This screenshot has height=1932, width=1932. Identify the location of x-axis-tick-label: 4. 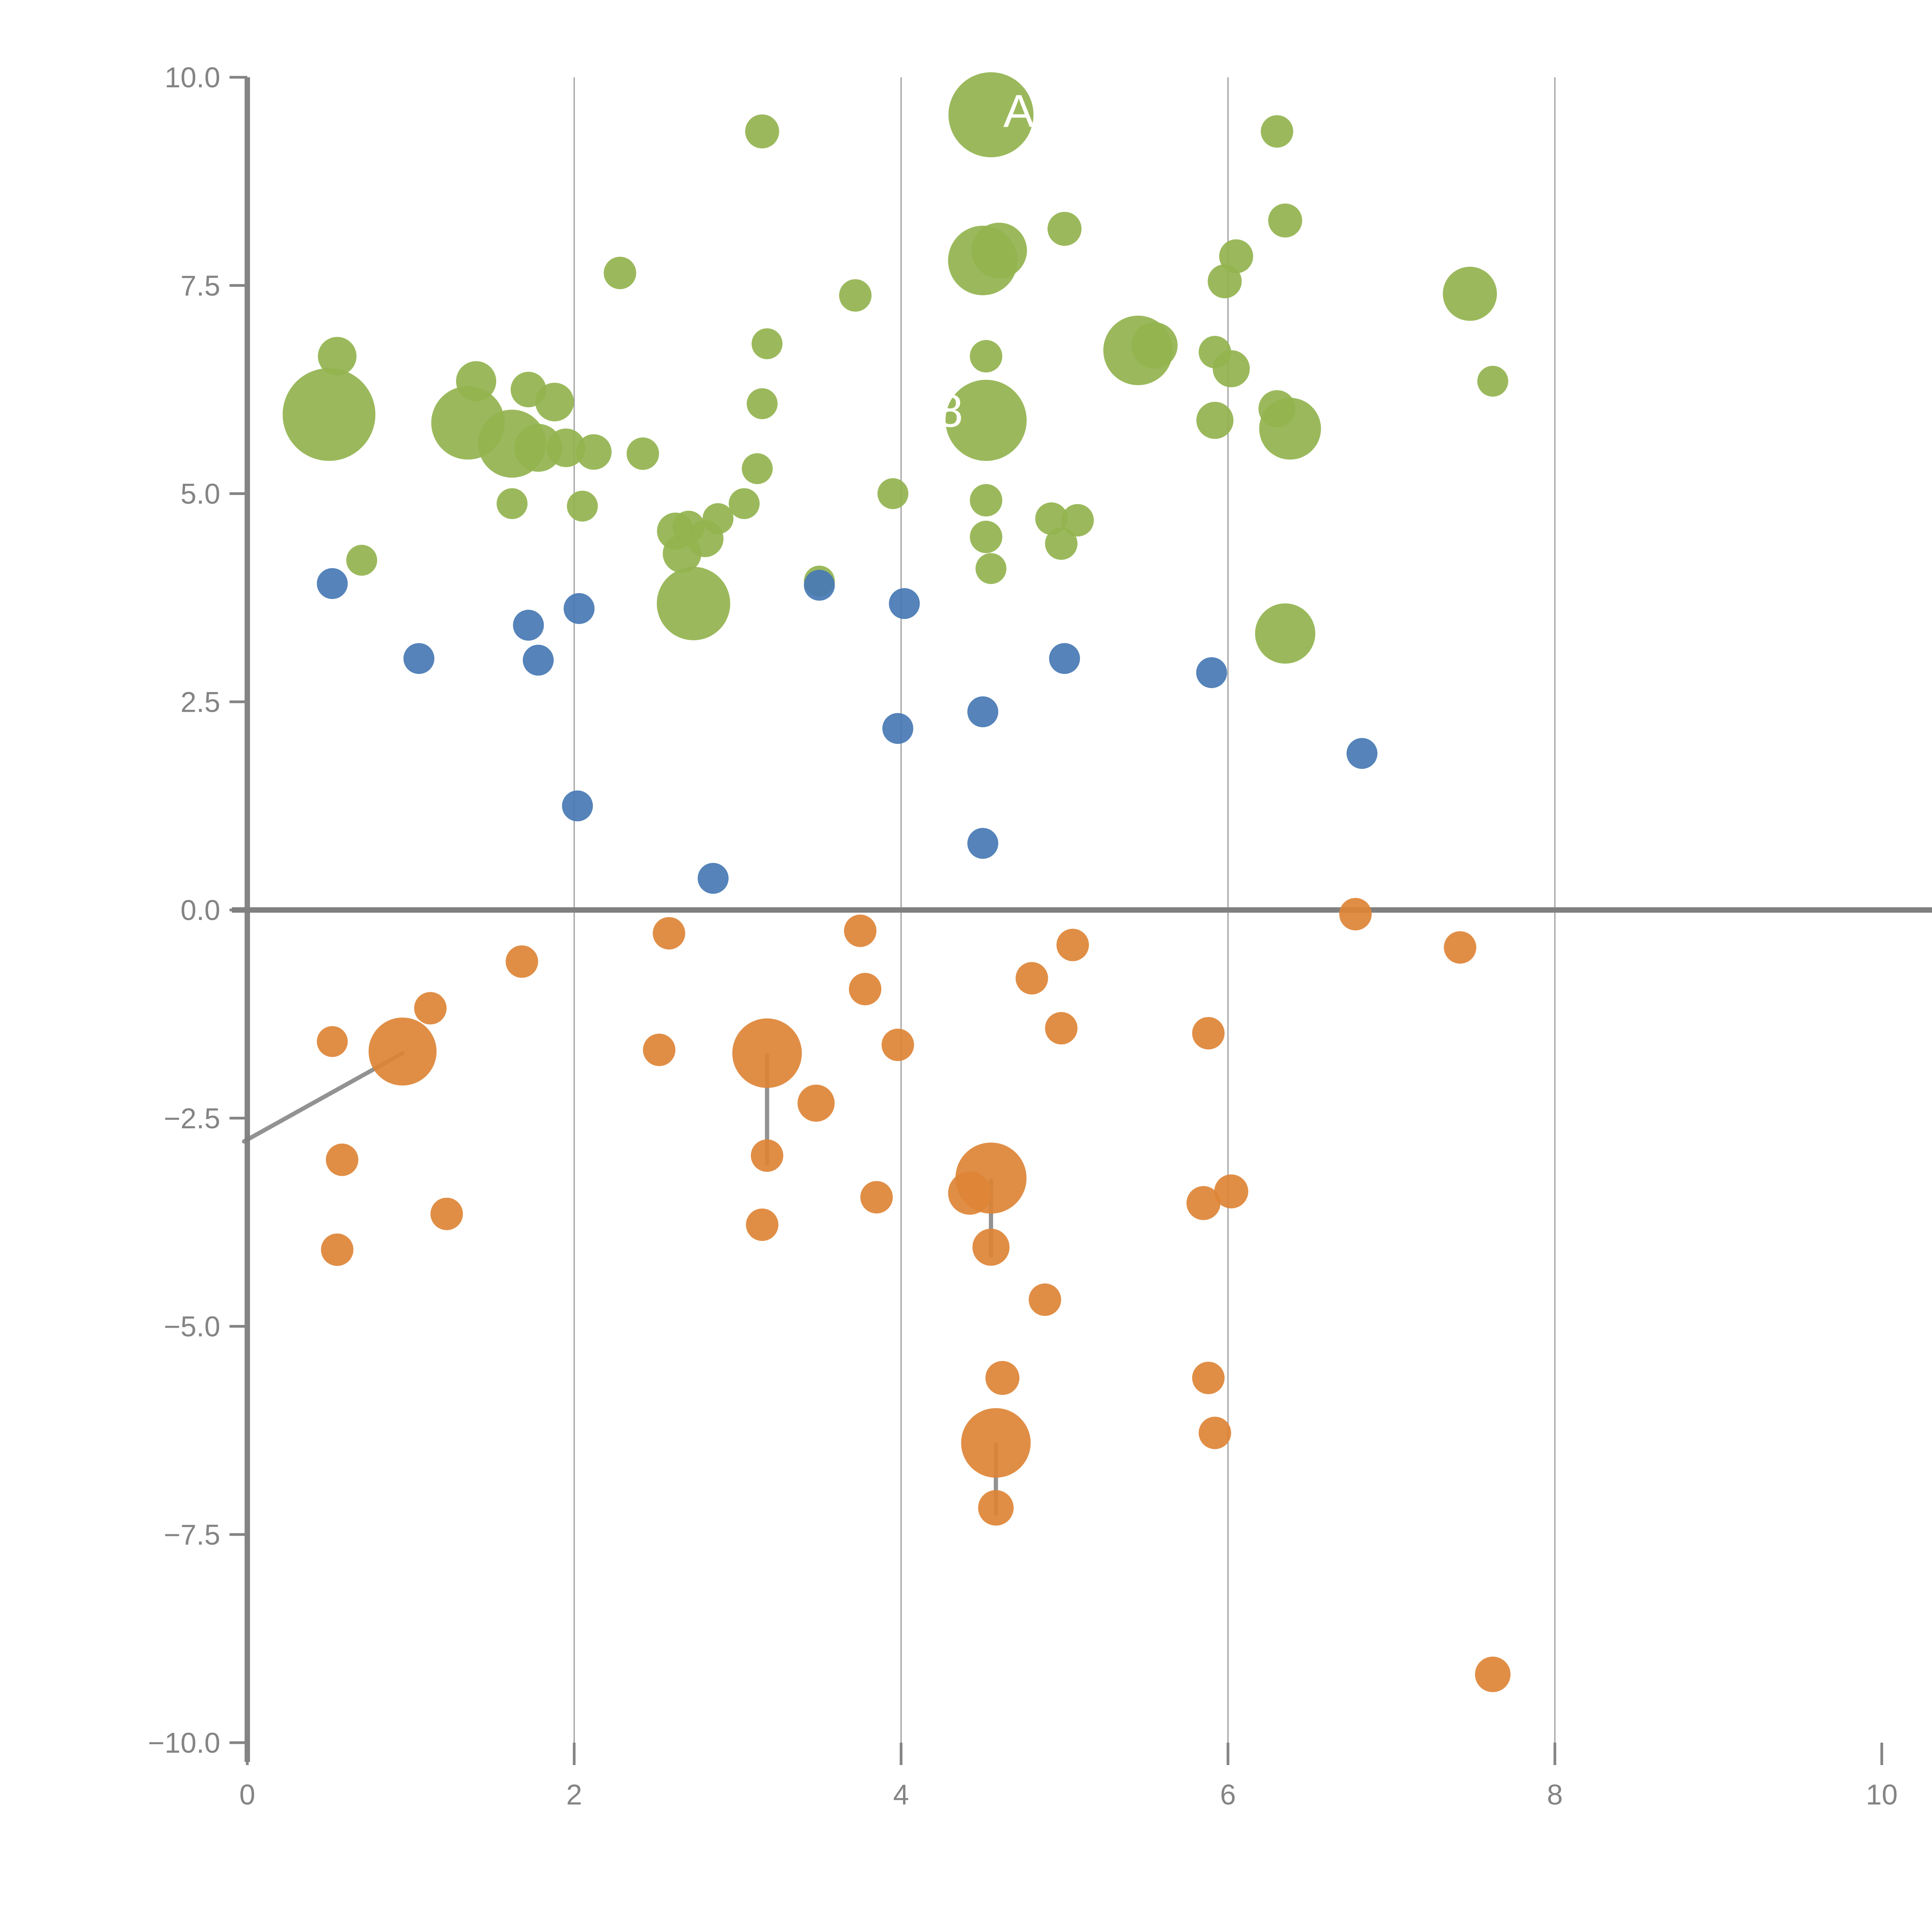
(901, 1795).